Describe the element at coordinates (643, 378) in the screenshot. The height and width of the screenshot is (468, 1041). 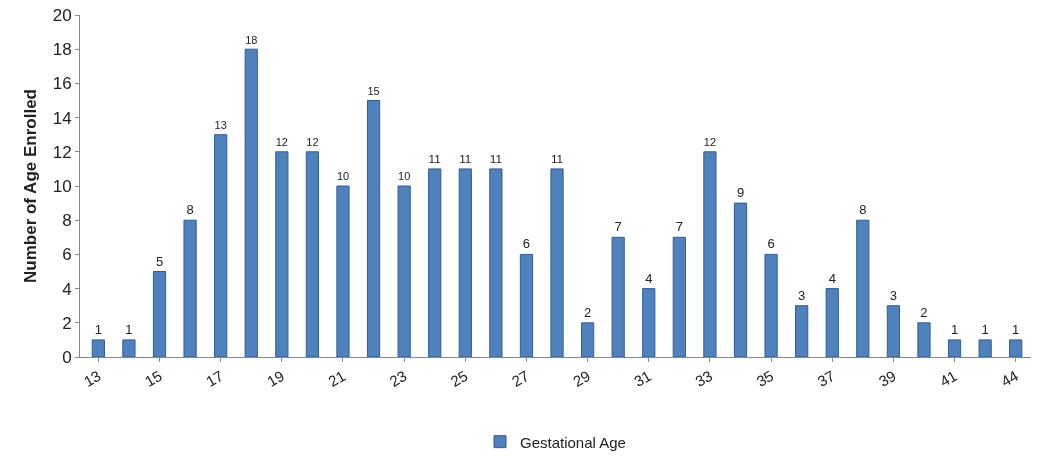
I see `x-tick-label: 31` at that location.